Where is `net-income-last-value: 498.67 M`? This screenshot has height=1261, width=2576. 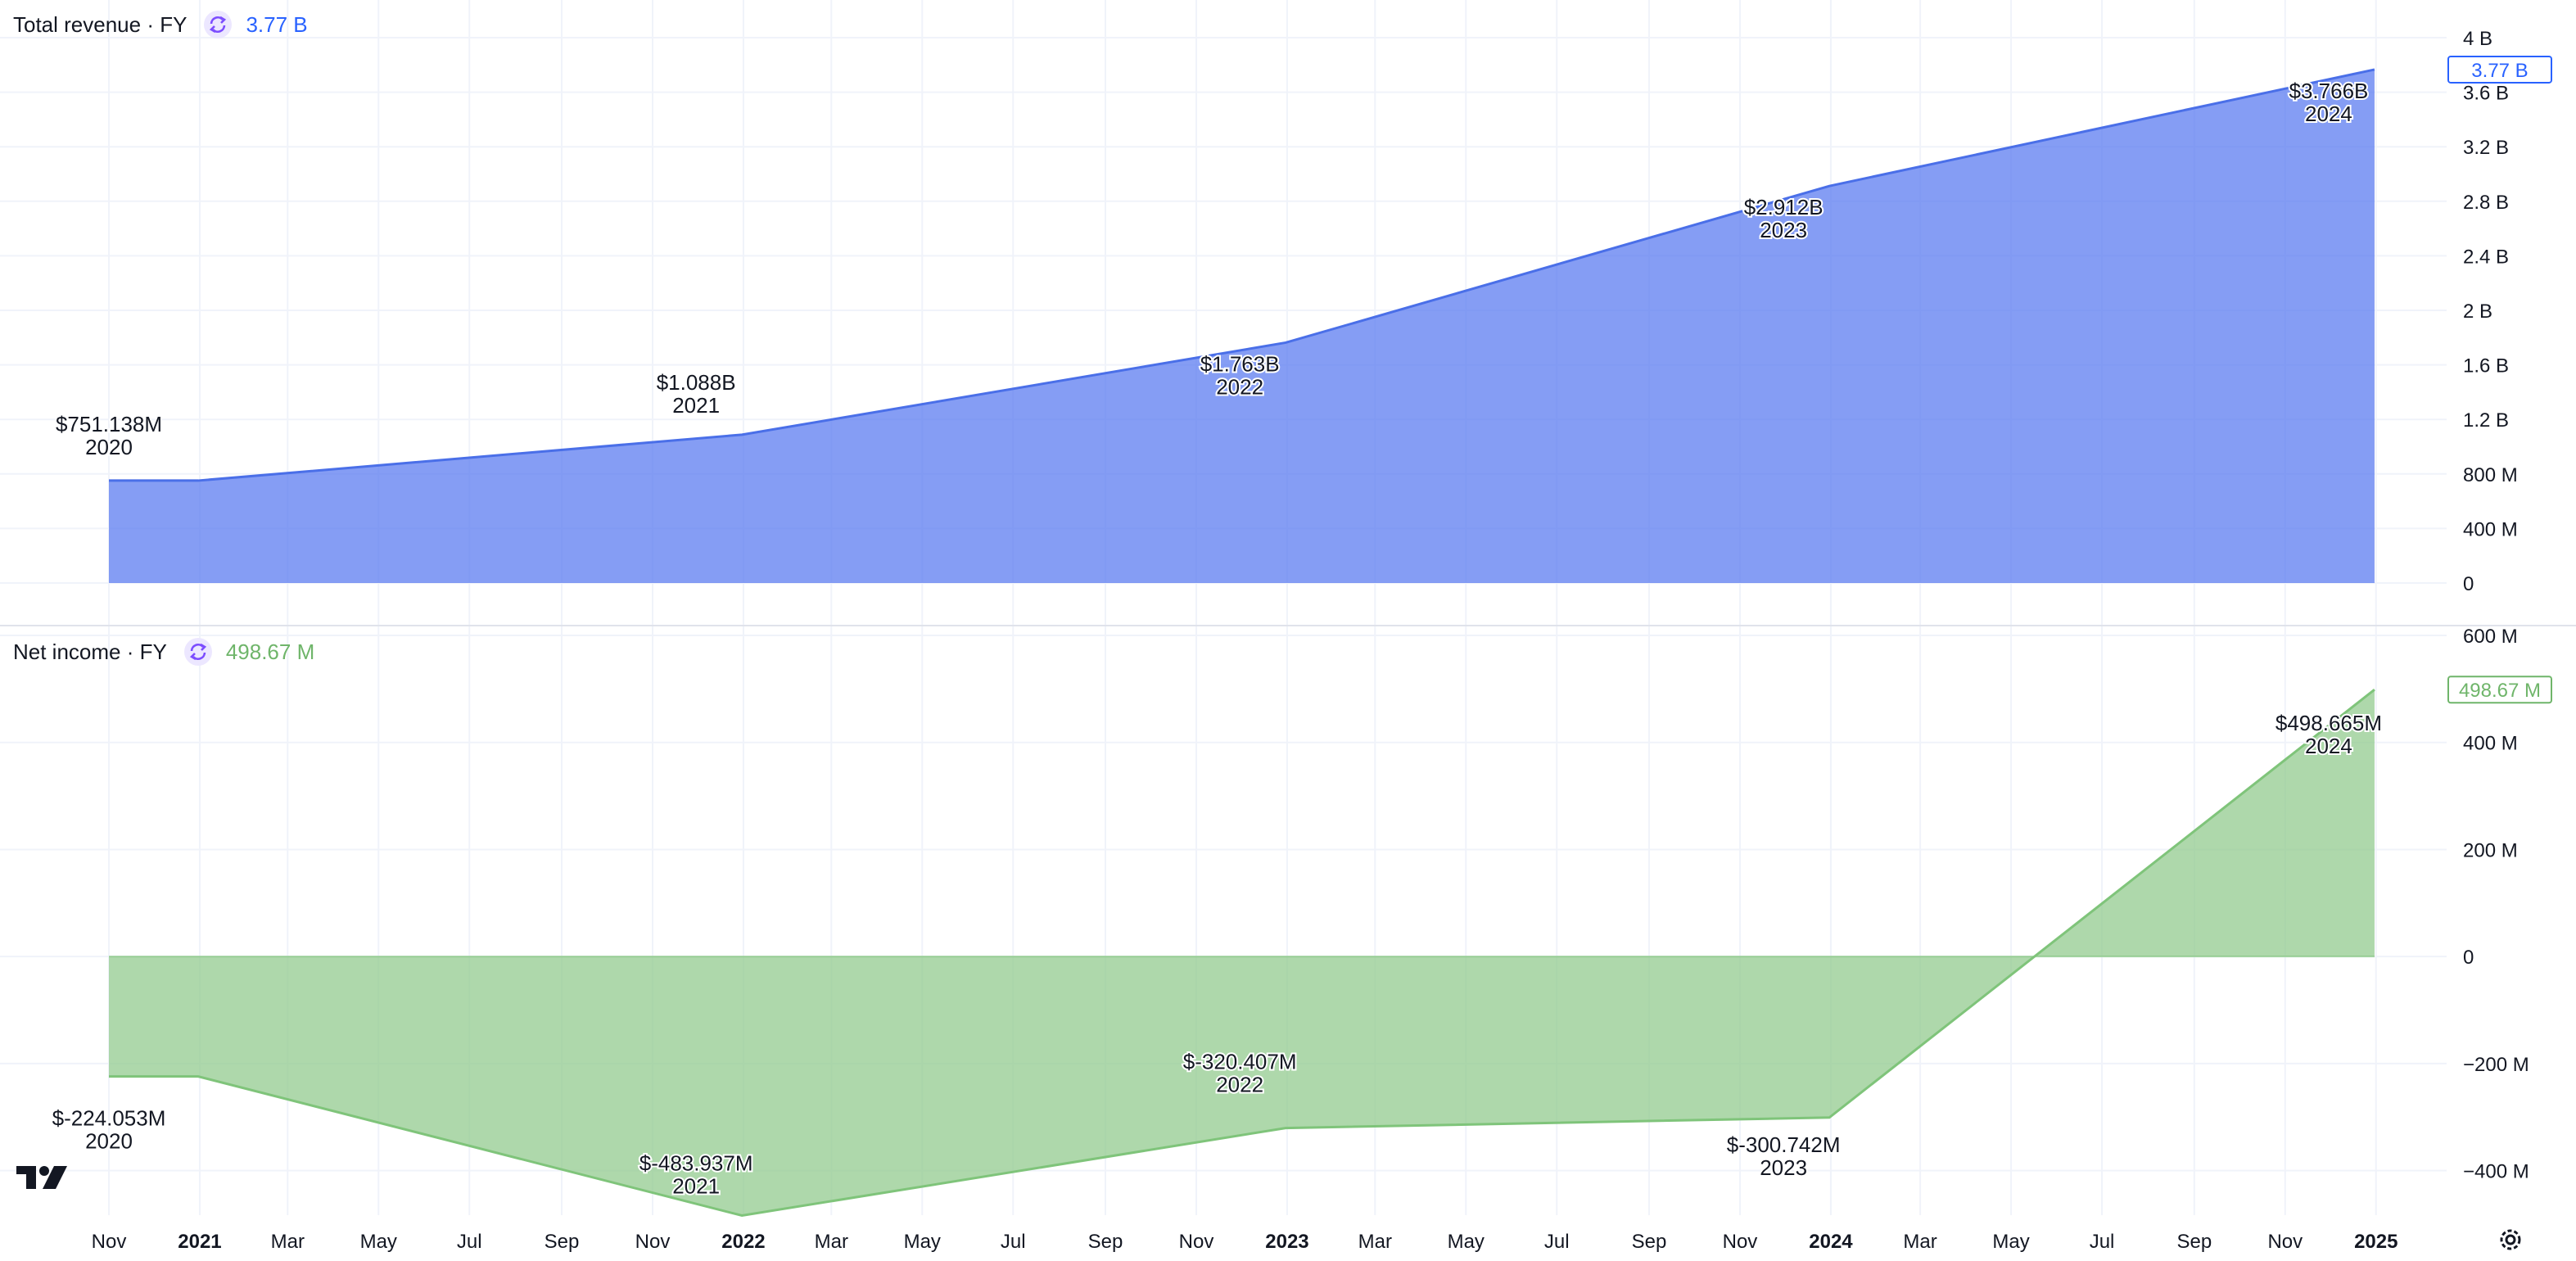
net-income-last-value: 498.67 M is located at coordinates (270, 651).